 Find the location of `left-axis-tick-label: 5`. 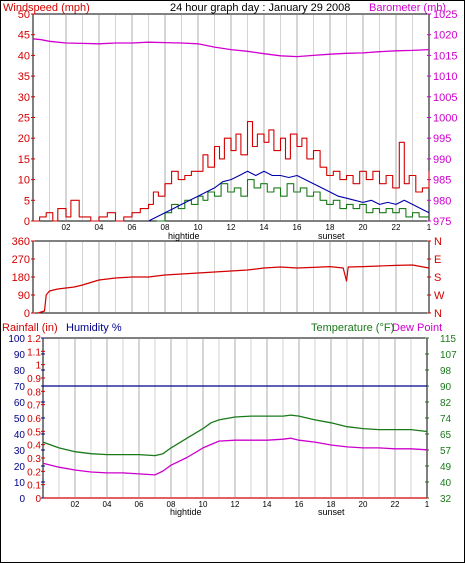

left-axis-tick-label: 5 is located at coordinates (27, 201).